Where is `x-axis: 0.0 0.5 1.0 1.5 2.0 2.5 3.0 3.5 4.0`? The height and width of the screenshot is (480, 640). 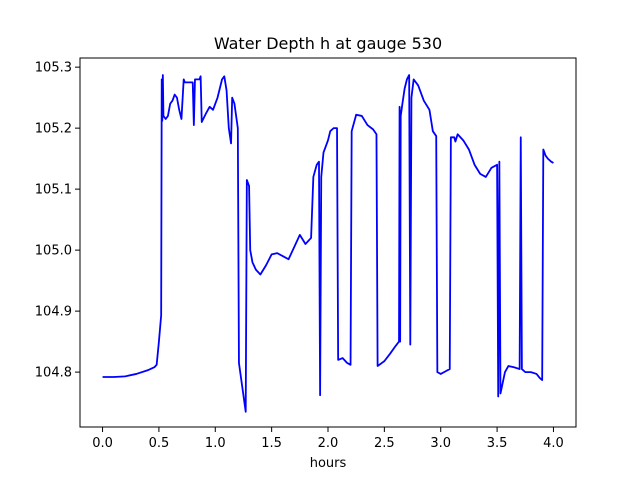 x-axis: 0.0 0.5 1.0 1.5 2.0 2.5 3.0 3.5 4.0 is located at coordinates (328, 439).